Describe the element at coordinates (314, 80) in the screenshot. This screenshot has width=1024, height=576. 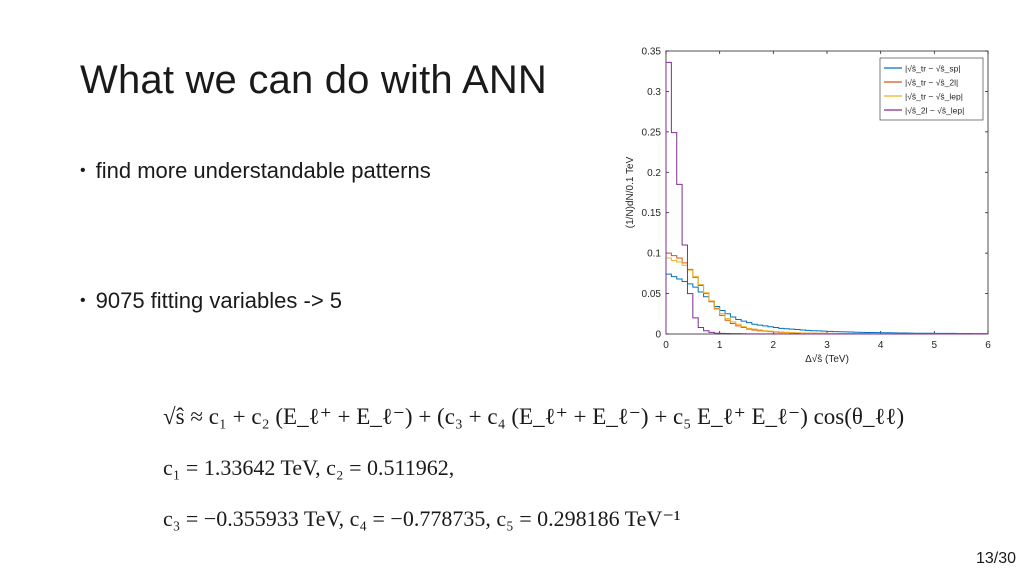
I see `slide-title: What we can do with ANN` at that location.